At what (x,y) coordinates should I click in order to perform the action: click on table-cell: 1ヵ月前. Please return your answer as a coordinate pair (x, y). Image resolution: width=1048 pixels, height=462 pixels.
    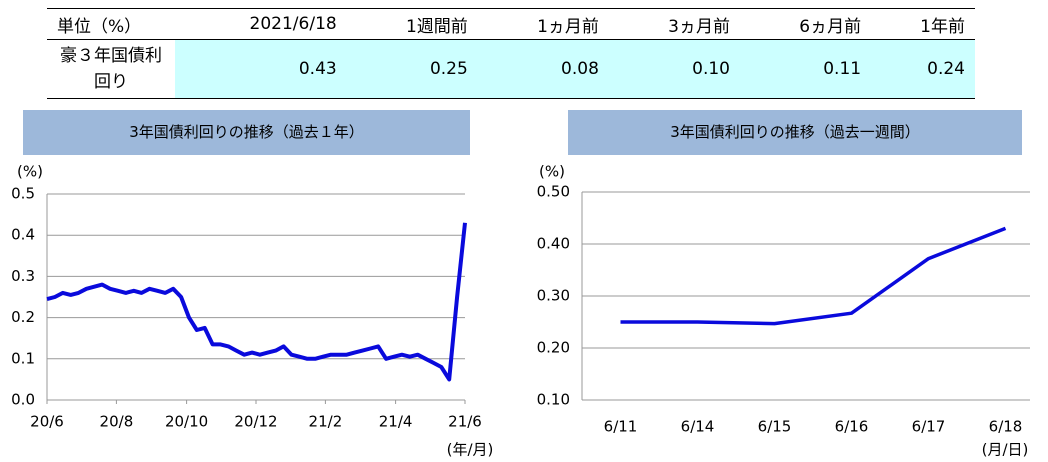
    Looking at the image, I should click on (543, 24).